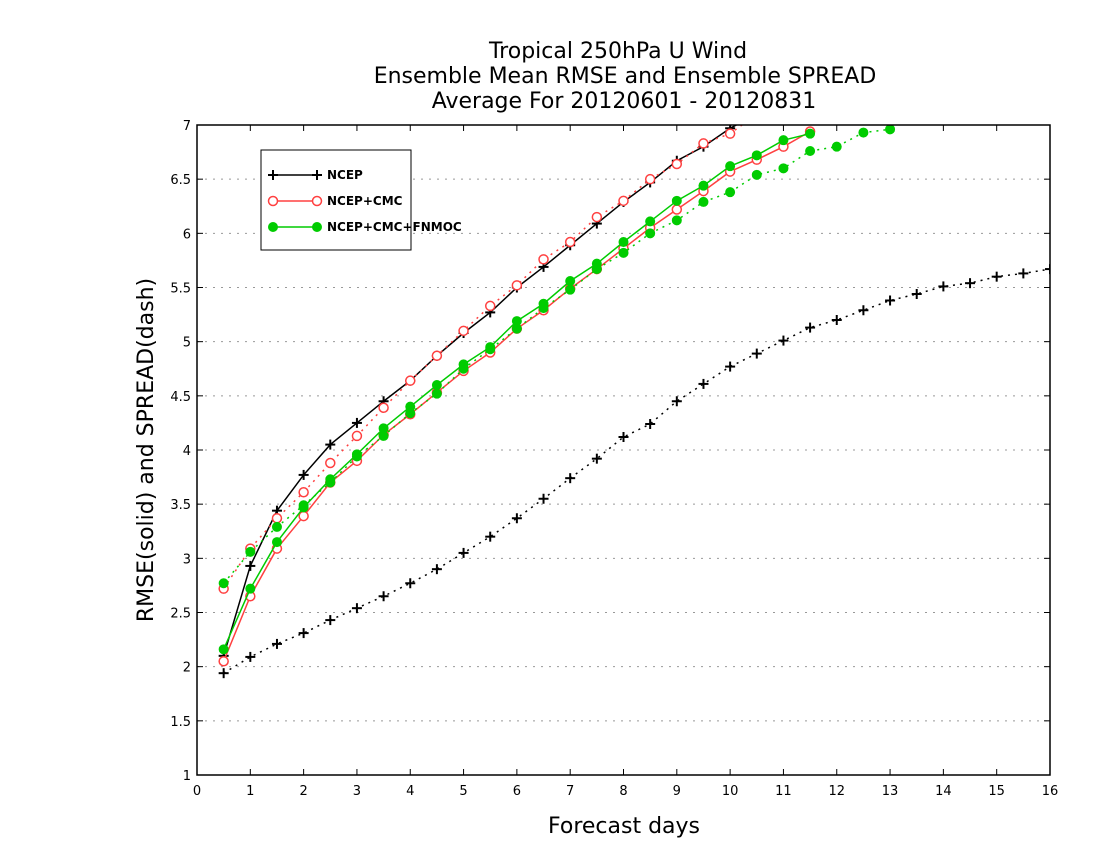  Describe the element at coordinates (345, 175) in the screenshot. I see `legend-label: NCEP` at that location.